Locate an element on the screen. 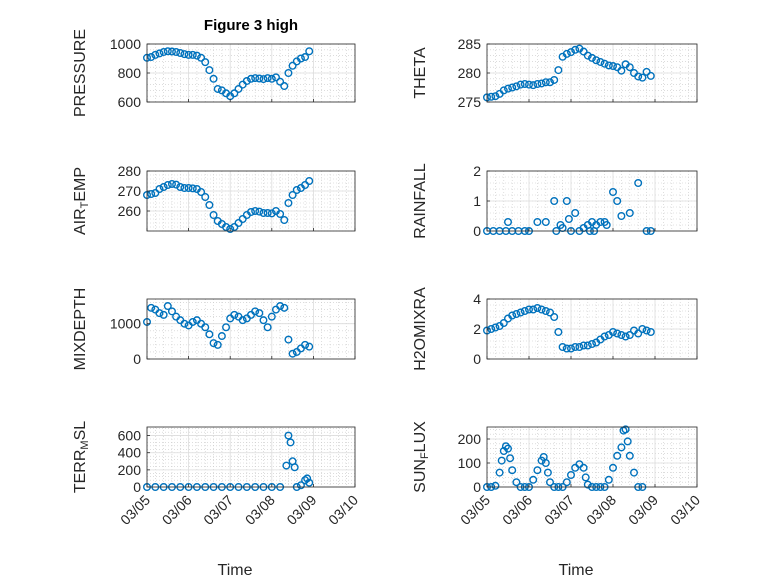 The width and height of the screenshot is (778, 583). y-axis-label: RAINFALL is located at coordinates (420, 201).